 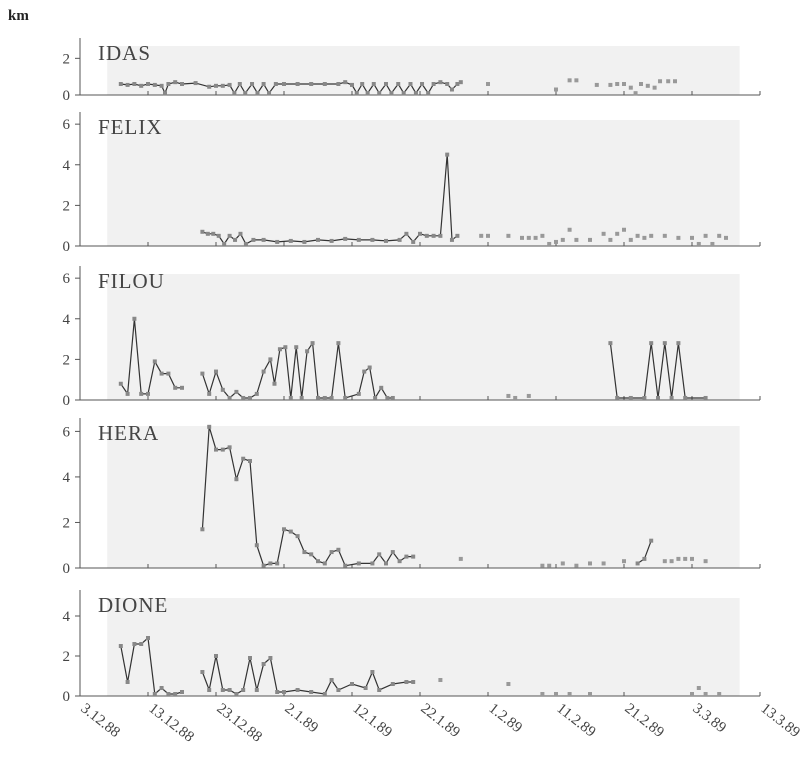 What do you see at coordinates (505, 719) in the screenshot?
I see `x-tick-label: 1.2.89` at bounding box center [505, 719].